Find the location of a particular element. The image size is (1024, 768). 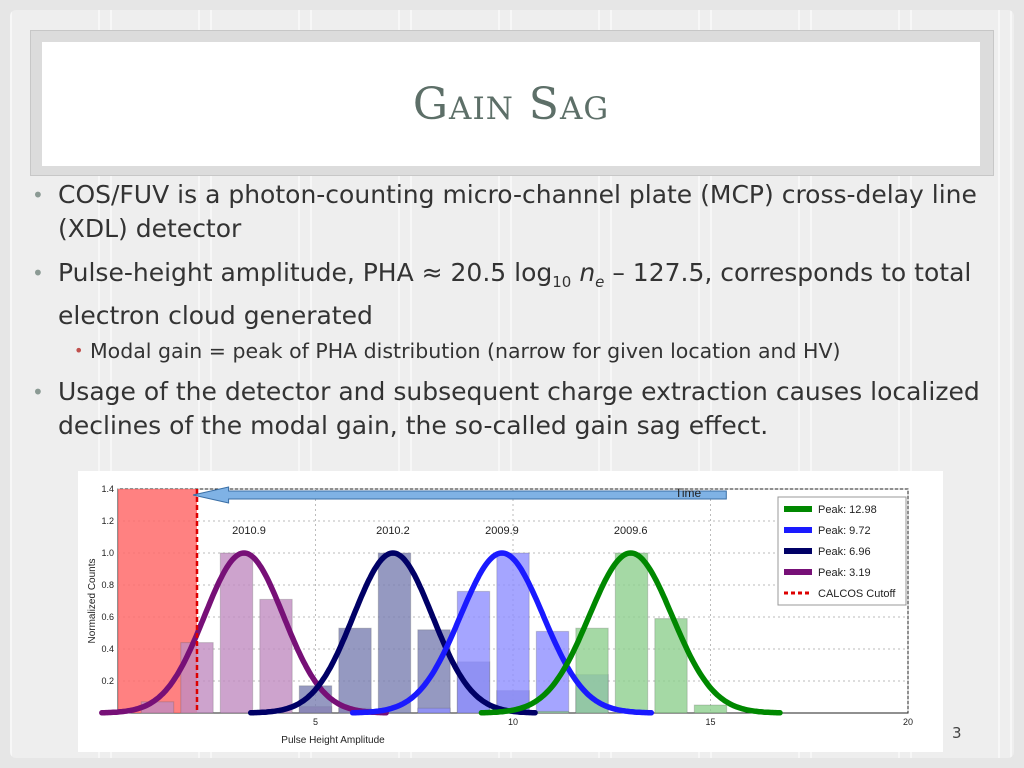

peak-date-label: 2010.2 is located at coordinates (393, 531).